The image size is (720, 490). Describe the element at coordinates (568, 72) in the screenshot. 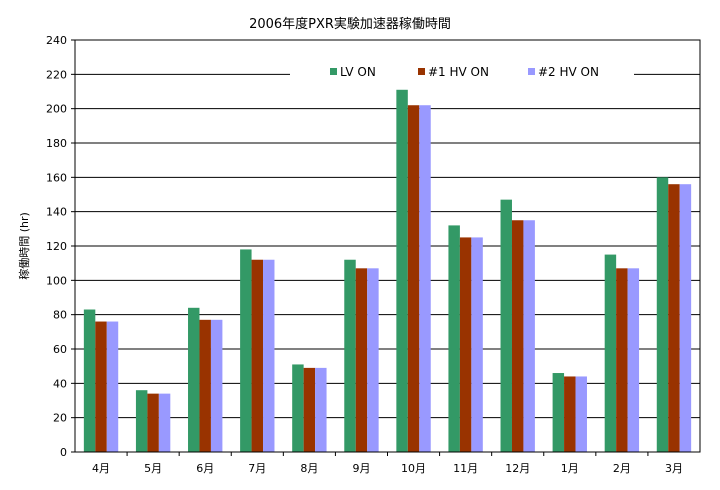

I see `legend-label: #2 HV ON` at that location.